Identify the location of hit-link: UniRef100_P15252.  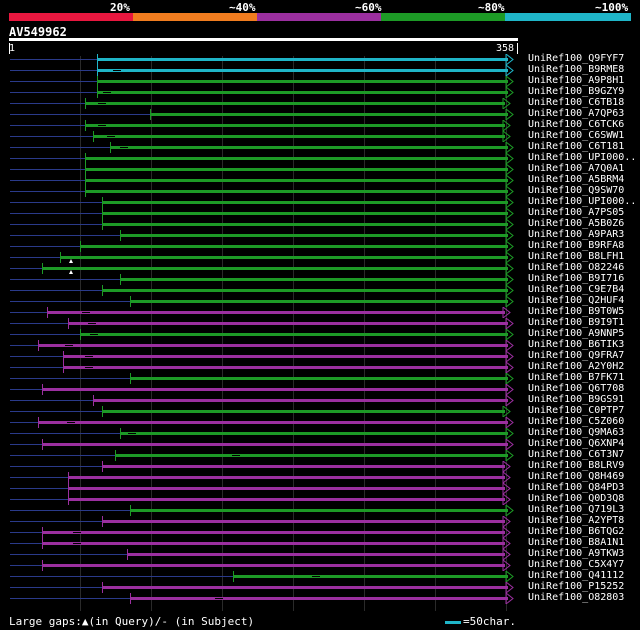
(576, 586).